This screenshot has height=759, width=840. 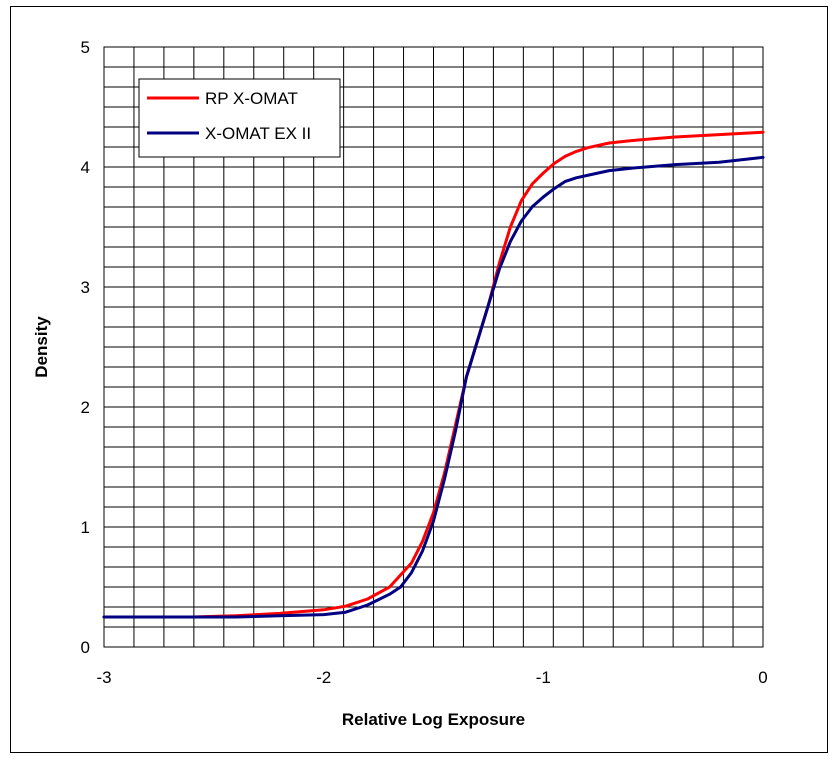 I want to click on y-tick-label: 4, so click(x=85, y=167).